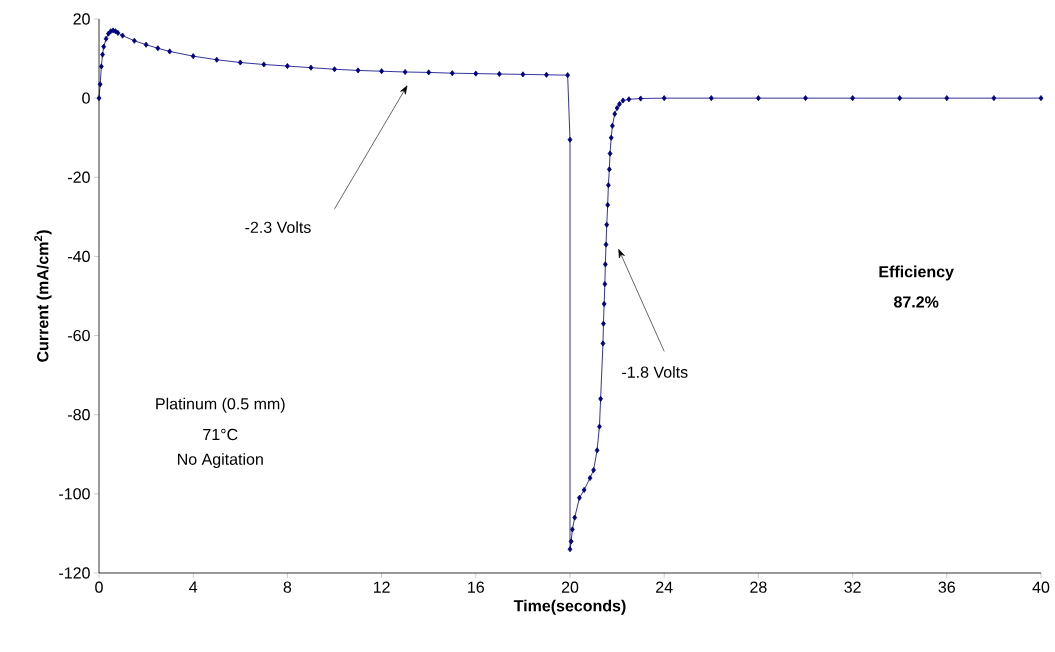  Describe the element at coordinates (1041, 587) in the screenshot. I see `x-tick-label: 40` at that location.